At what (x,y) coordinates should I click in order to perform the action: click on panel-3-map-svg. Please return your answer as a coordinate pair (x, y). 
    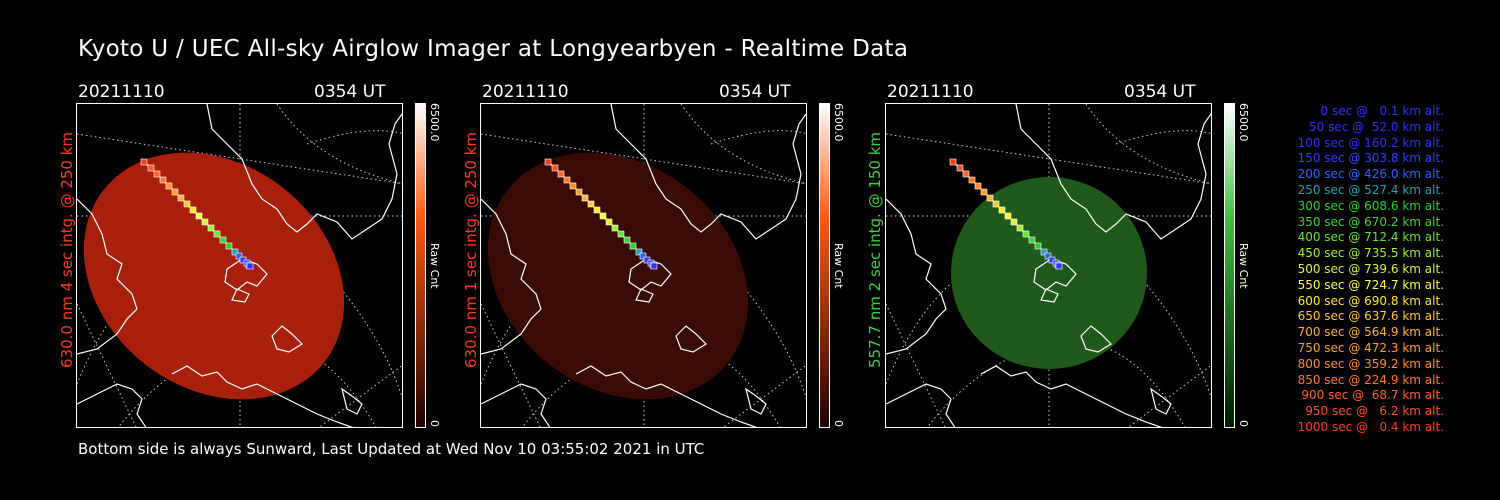
    Looking at the image, I should click on (1048, 265).